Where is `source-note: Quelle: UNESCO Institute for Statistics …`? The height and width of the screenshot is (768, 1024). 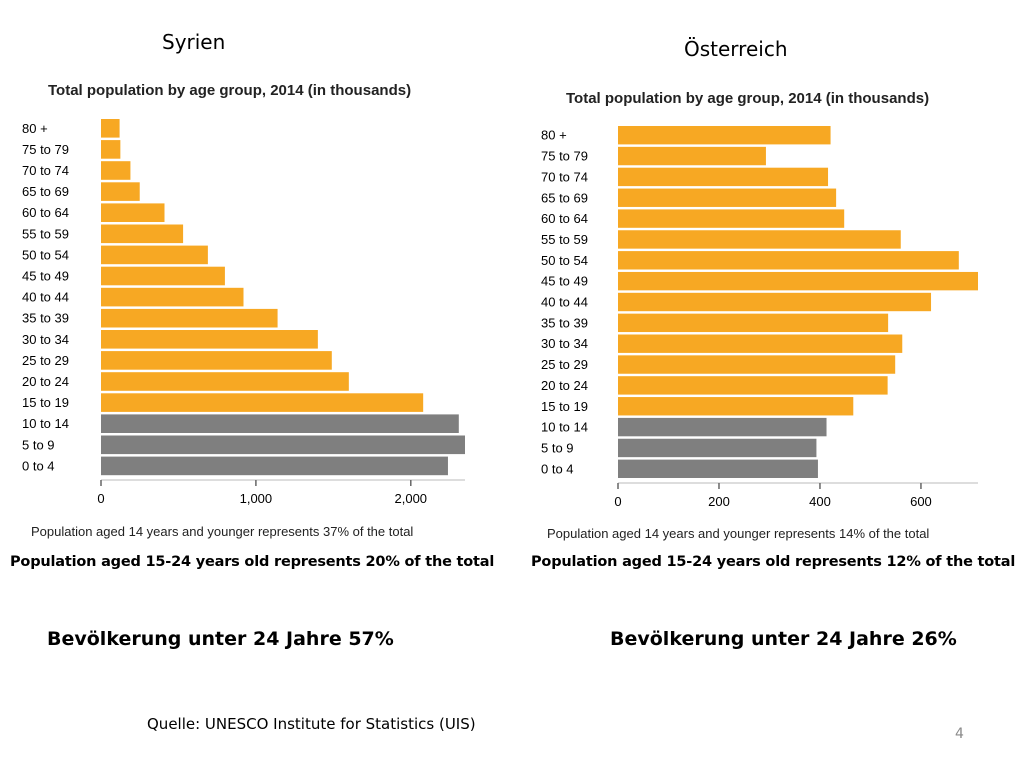 source-note: Quelle: UNESCO Institute for Statistics … is located at coordinates (311, 724).